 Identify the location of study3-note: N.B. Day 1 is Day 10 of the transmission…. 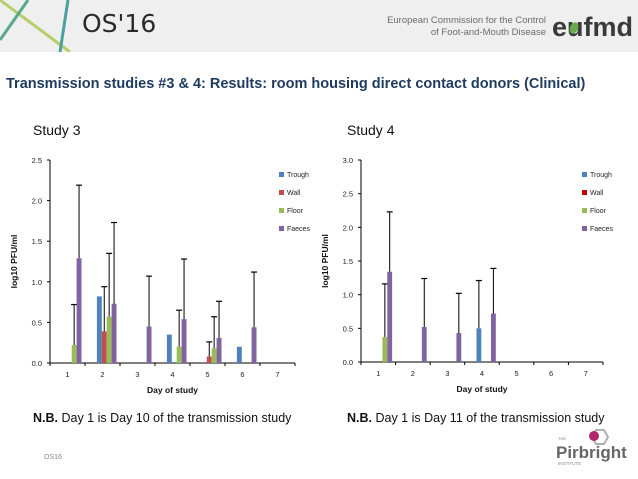
(163, 418).